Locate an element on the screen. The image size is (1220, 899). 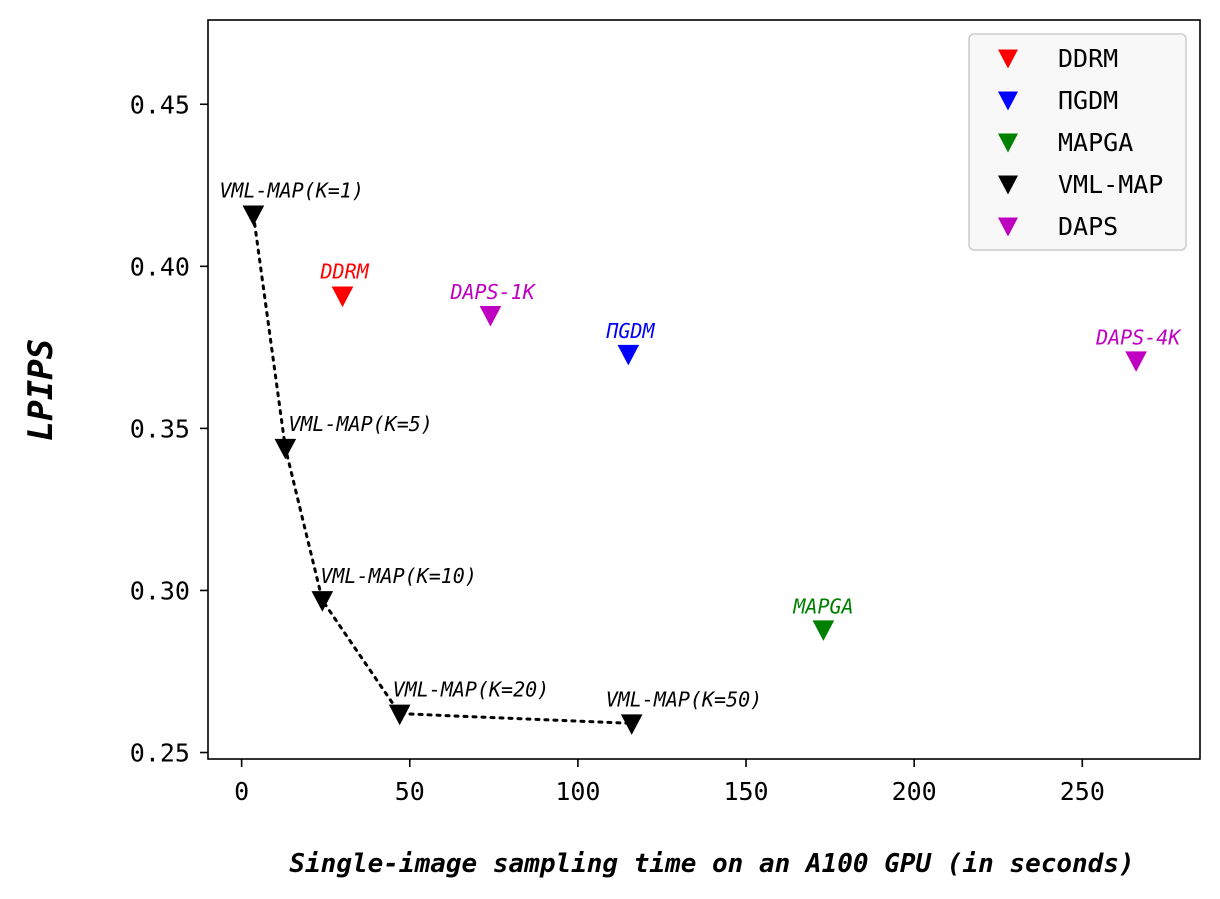
legend: DDRM ΠGDM MAPGA VML-MAP DAPS is located at coordinates (1077, 142).